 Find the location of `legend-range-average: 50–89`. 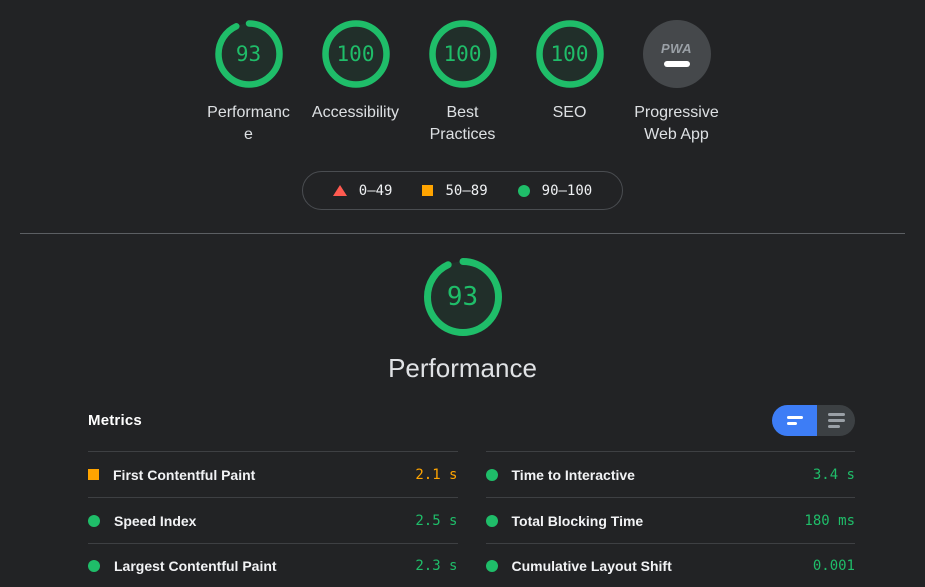

legend-range-average: 50–89 is located at coordinates (466, 190).